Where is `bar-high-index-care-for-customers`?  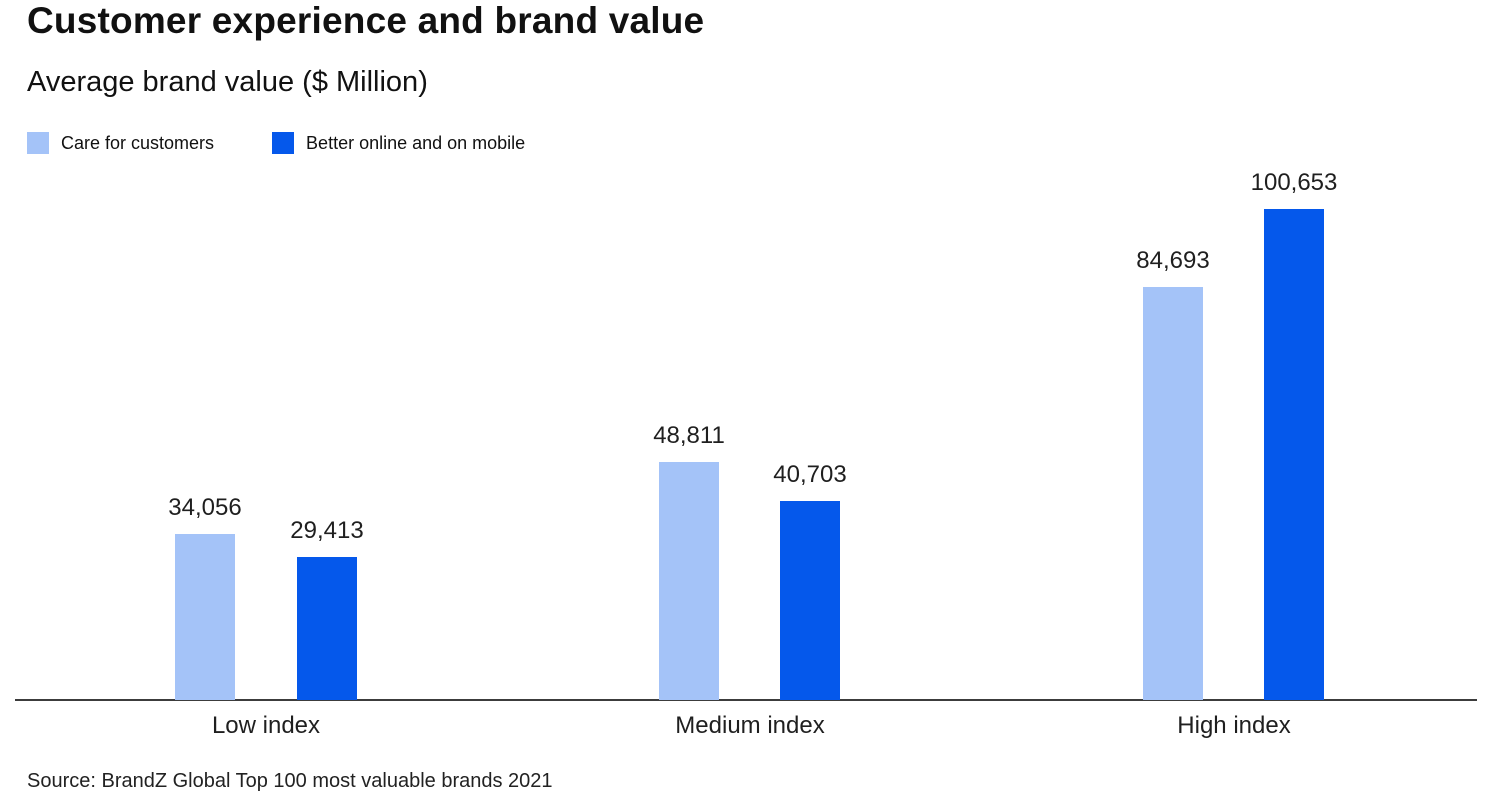
bar-high-index-care-for-customers is located at coordinates (1173, 493).